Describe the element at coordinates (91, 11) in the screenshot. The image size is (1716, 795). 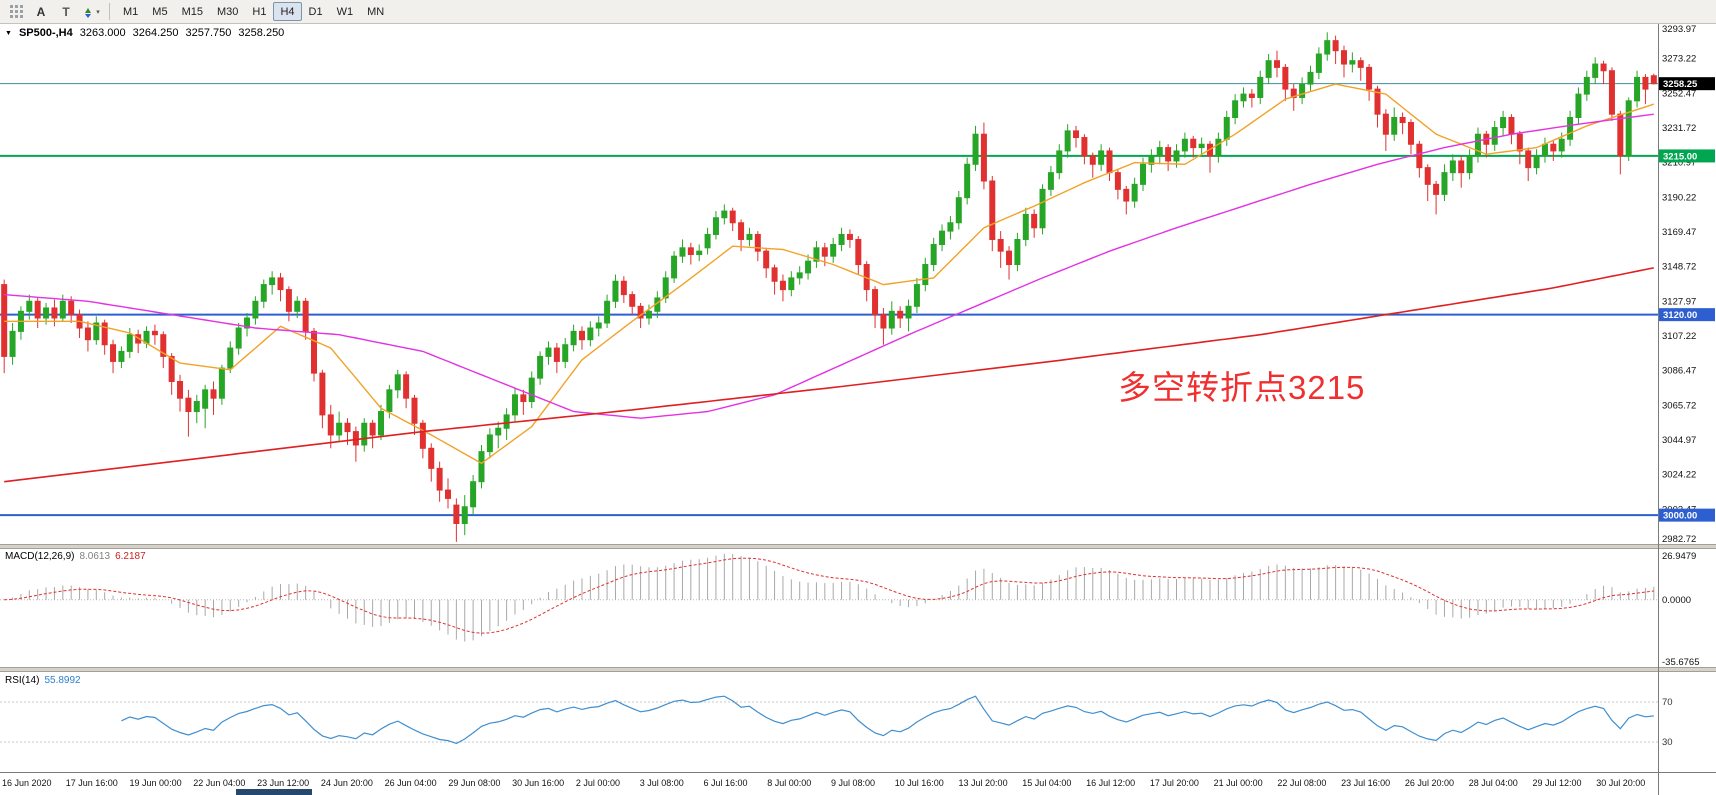
I see `arrows-dropdown-button: ▾` at that location.